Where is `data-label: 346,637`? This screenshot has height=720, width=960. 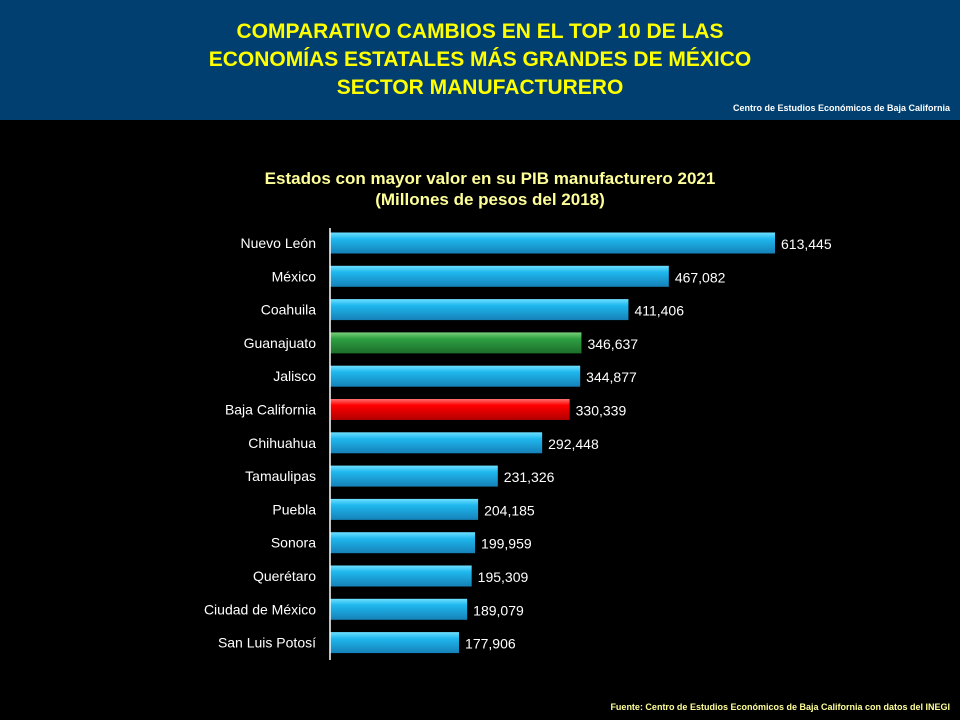
data-label: 346,637 is located at coordinates (612, 344).